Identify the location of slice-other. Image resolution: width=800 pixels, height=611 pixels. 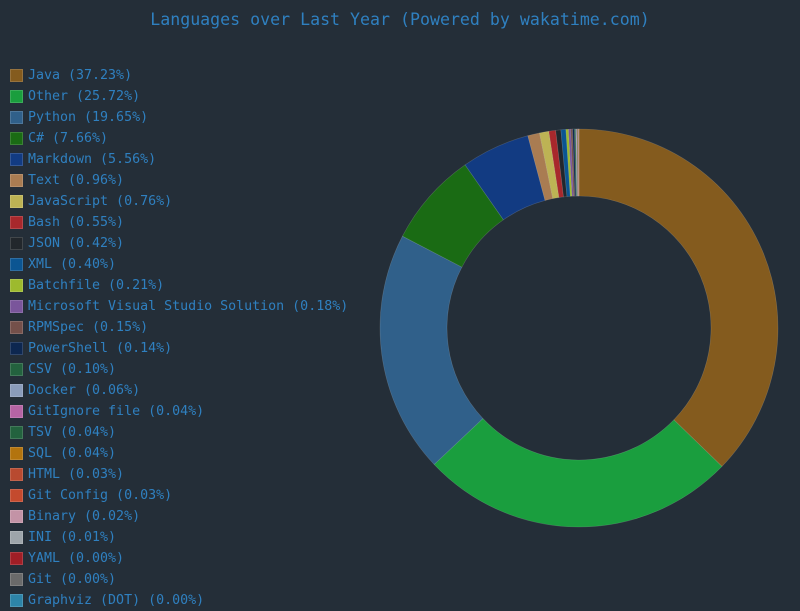
(578, 473).